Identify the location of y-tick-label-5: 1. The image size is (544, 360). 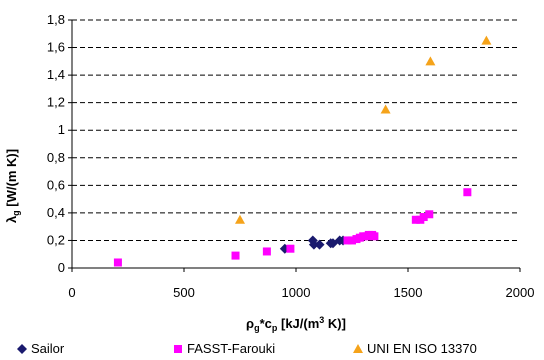
(61, 129).